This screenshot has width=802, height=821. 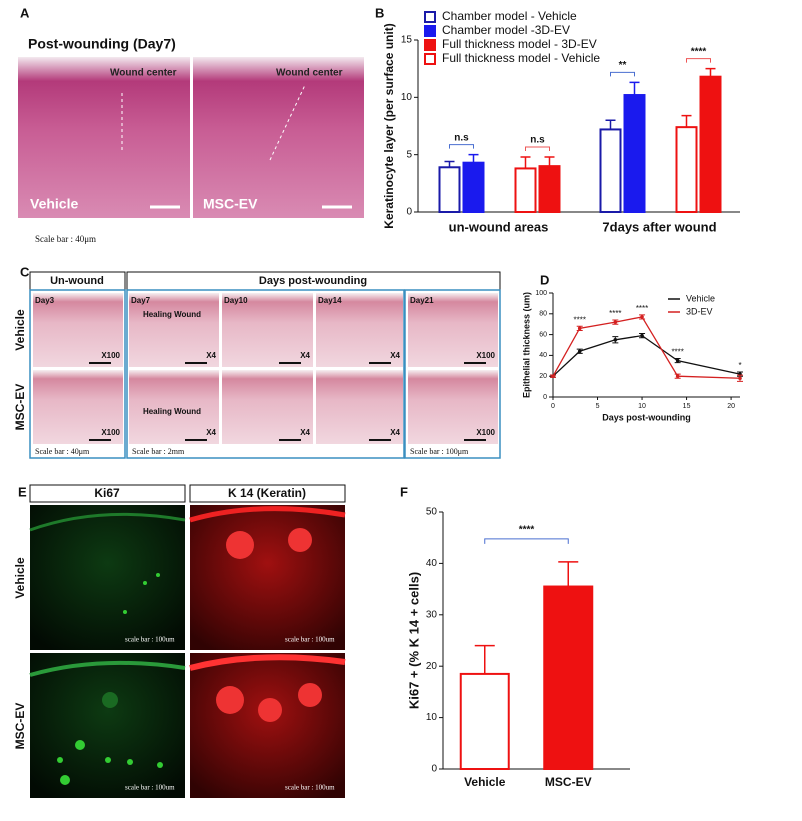 What do you see at coordinates (404, 491) in the screenshot?
I see `panel-letter: F` at bounding box center [404, 491].